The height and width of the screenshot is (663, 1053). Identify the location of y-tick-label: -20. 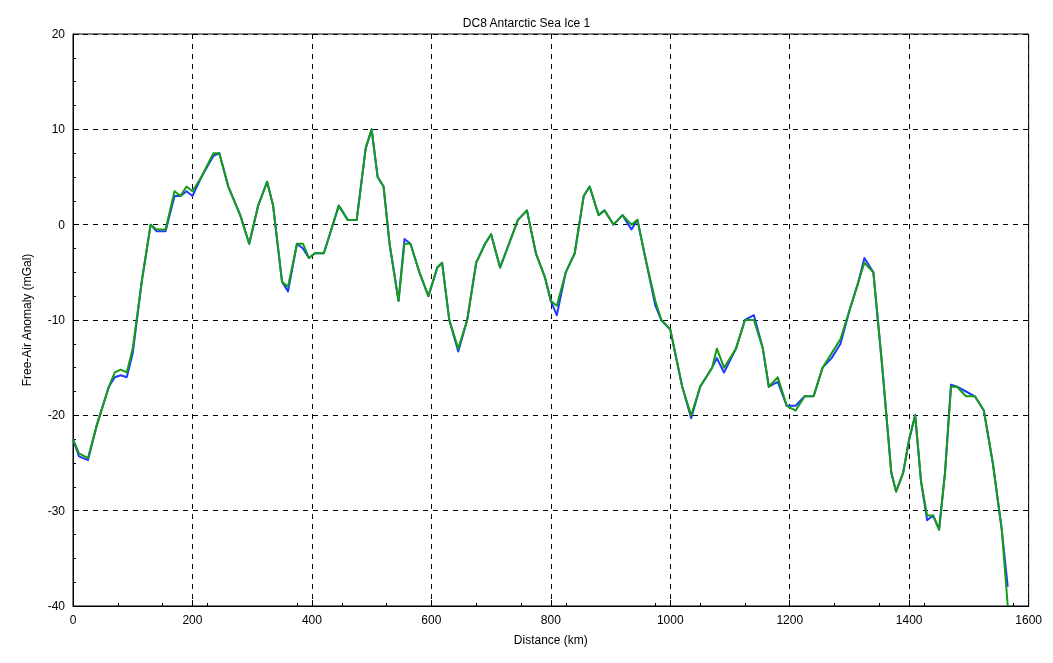
(56, 415).